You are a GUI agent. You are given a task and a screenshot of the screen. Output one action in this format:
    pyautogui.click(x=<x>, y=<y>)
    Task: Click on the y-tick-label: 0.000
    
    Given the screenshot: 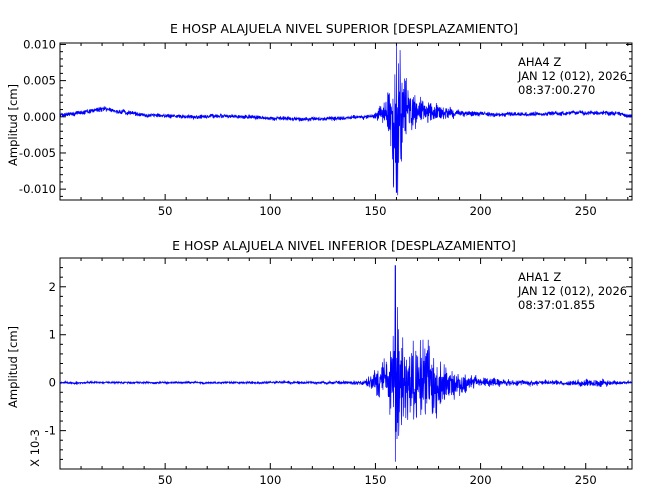 What is the action you would take?
    pyautogui.click(x=39, y=117)
    